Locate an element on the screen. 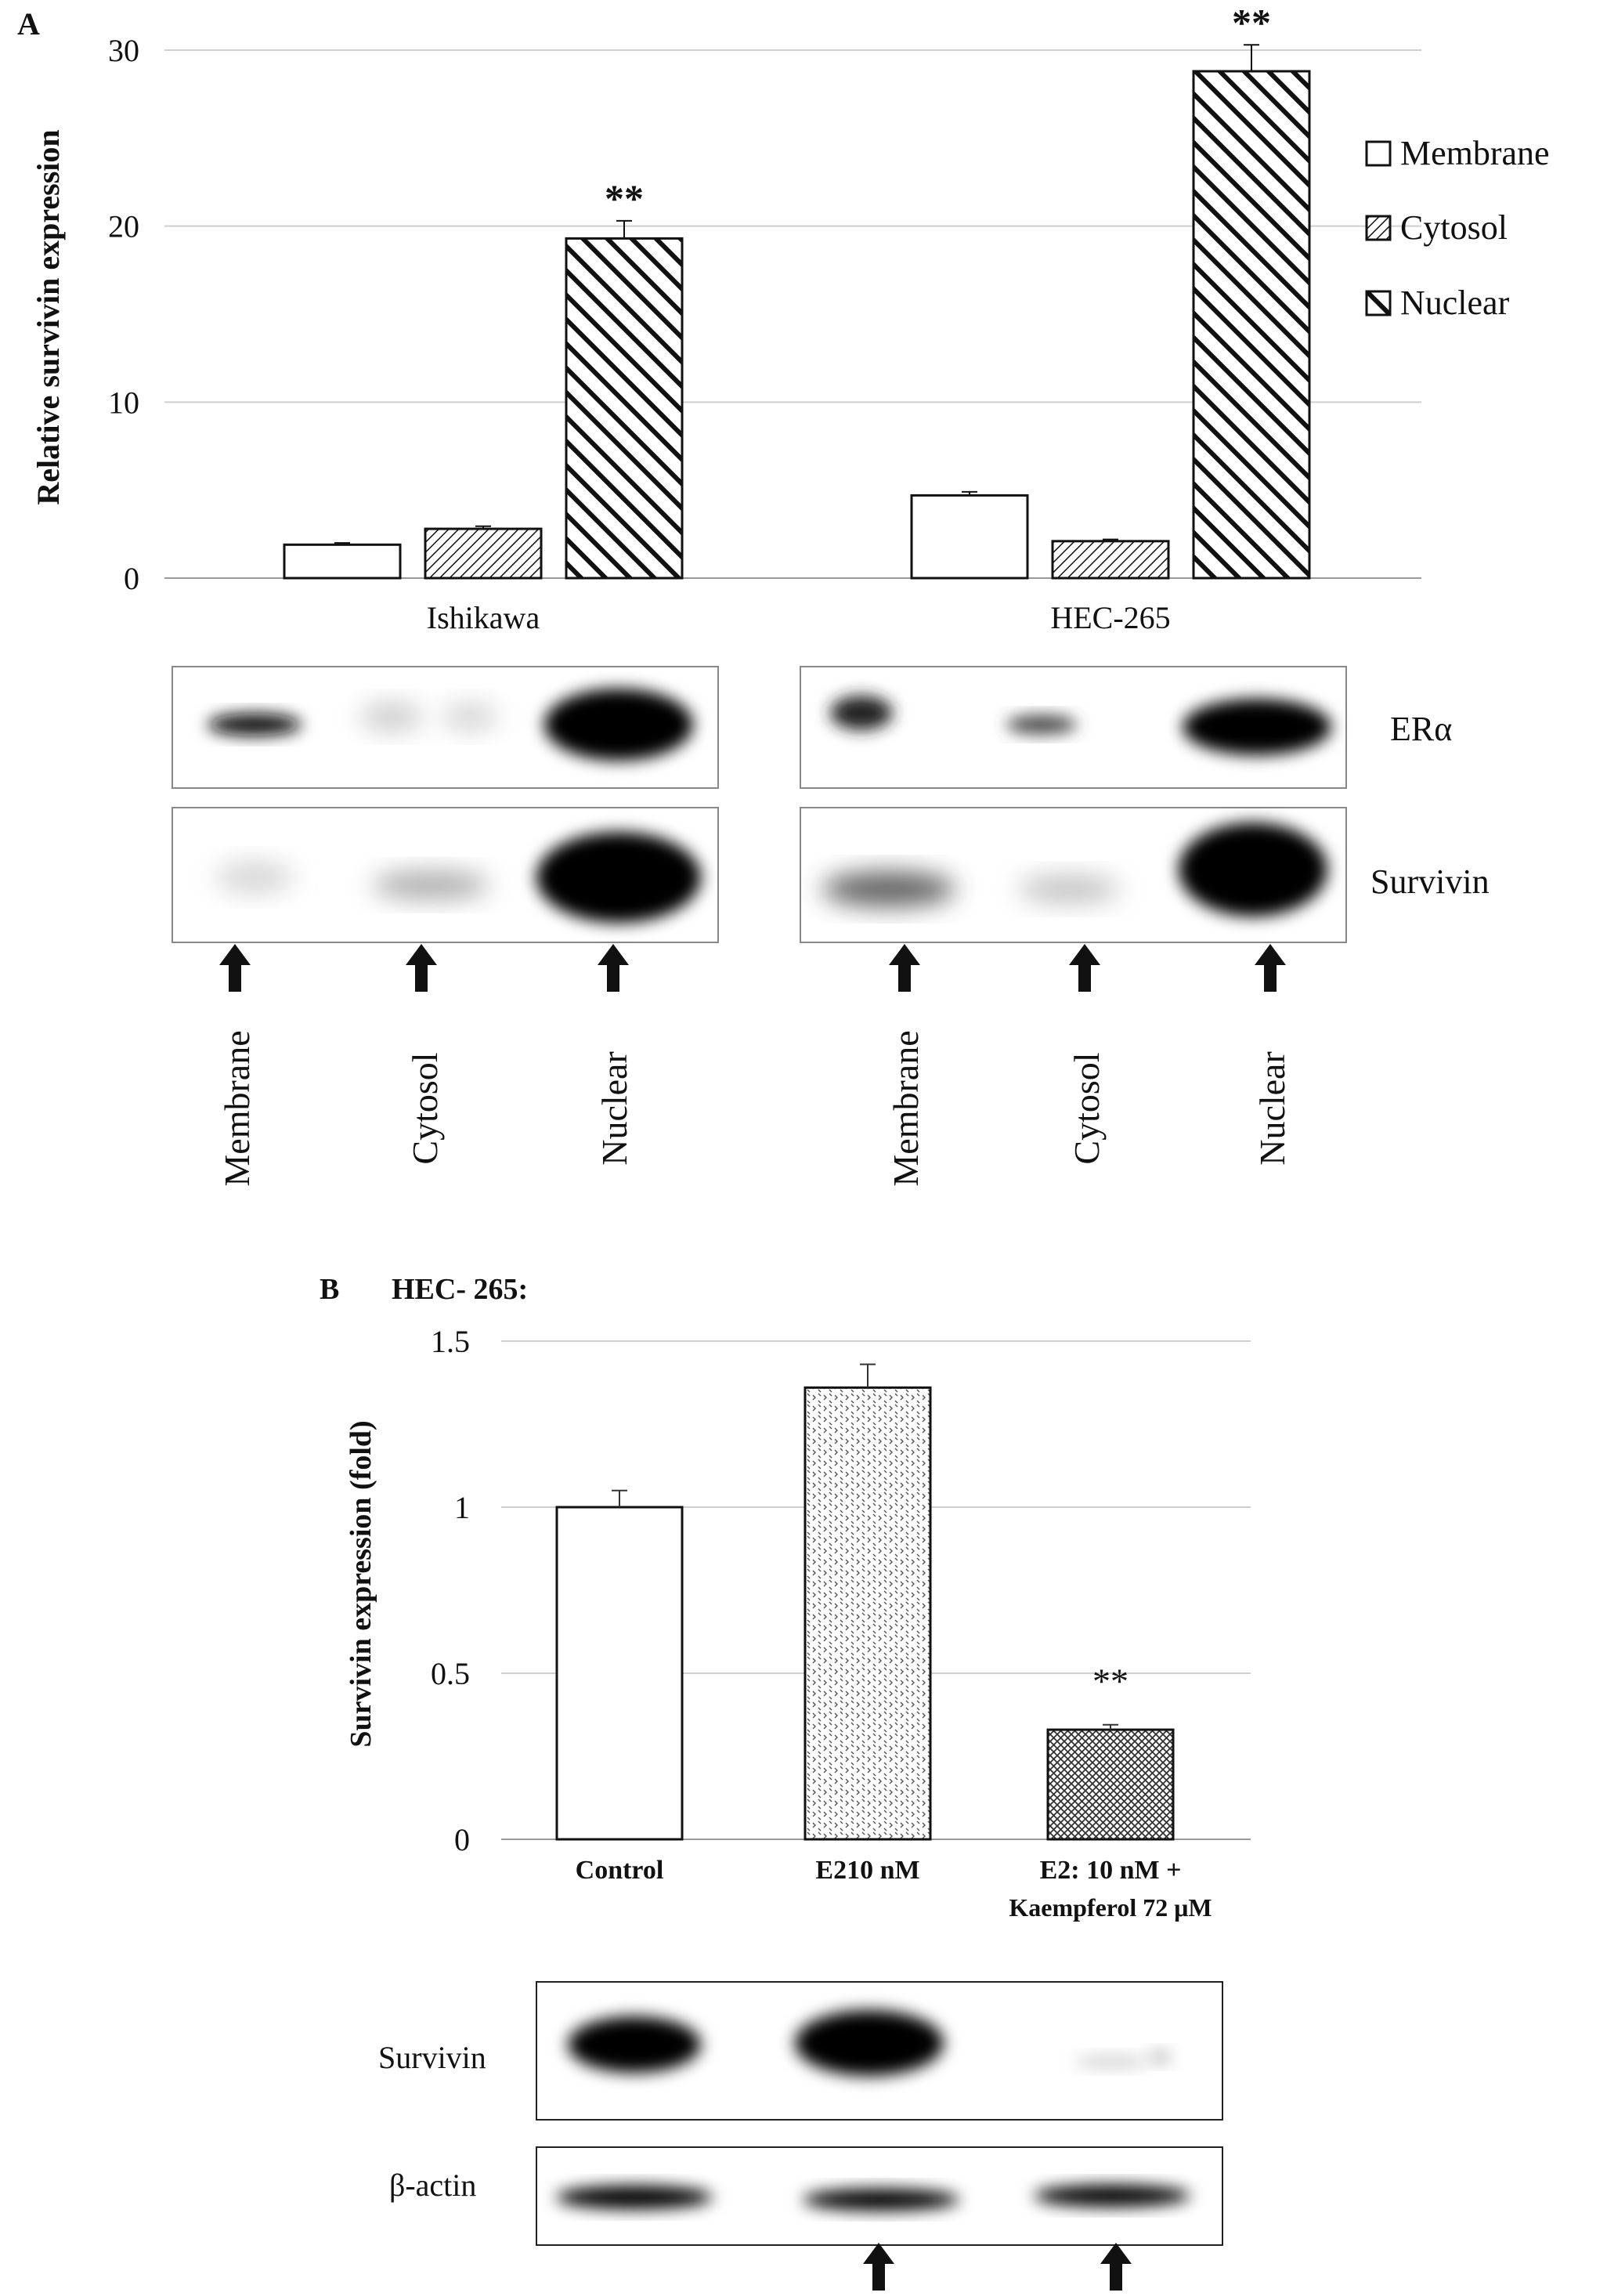 The height and width of the screenshot is (2296, 1607). bar-control is located at coordinates (620, 1673).